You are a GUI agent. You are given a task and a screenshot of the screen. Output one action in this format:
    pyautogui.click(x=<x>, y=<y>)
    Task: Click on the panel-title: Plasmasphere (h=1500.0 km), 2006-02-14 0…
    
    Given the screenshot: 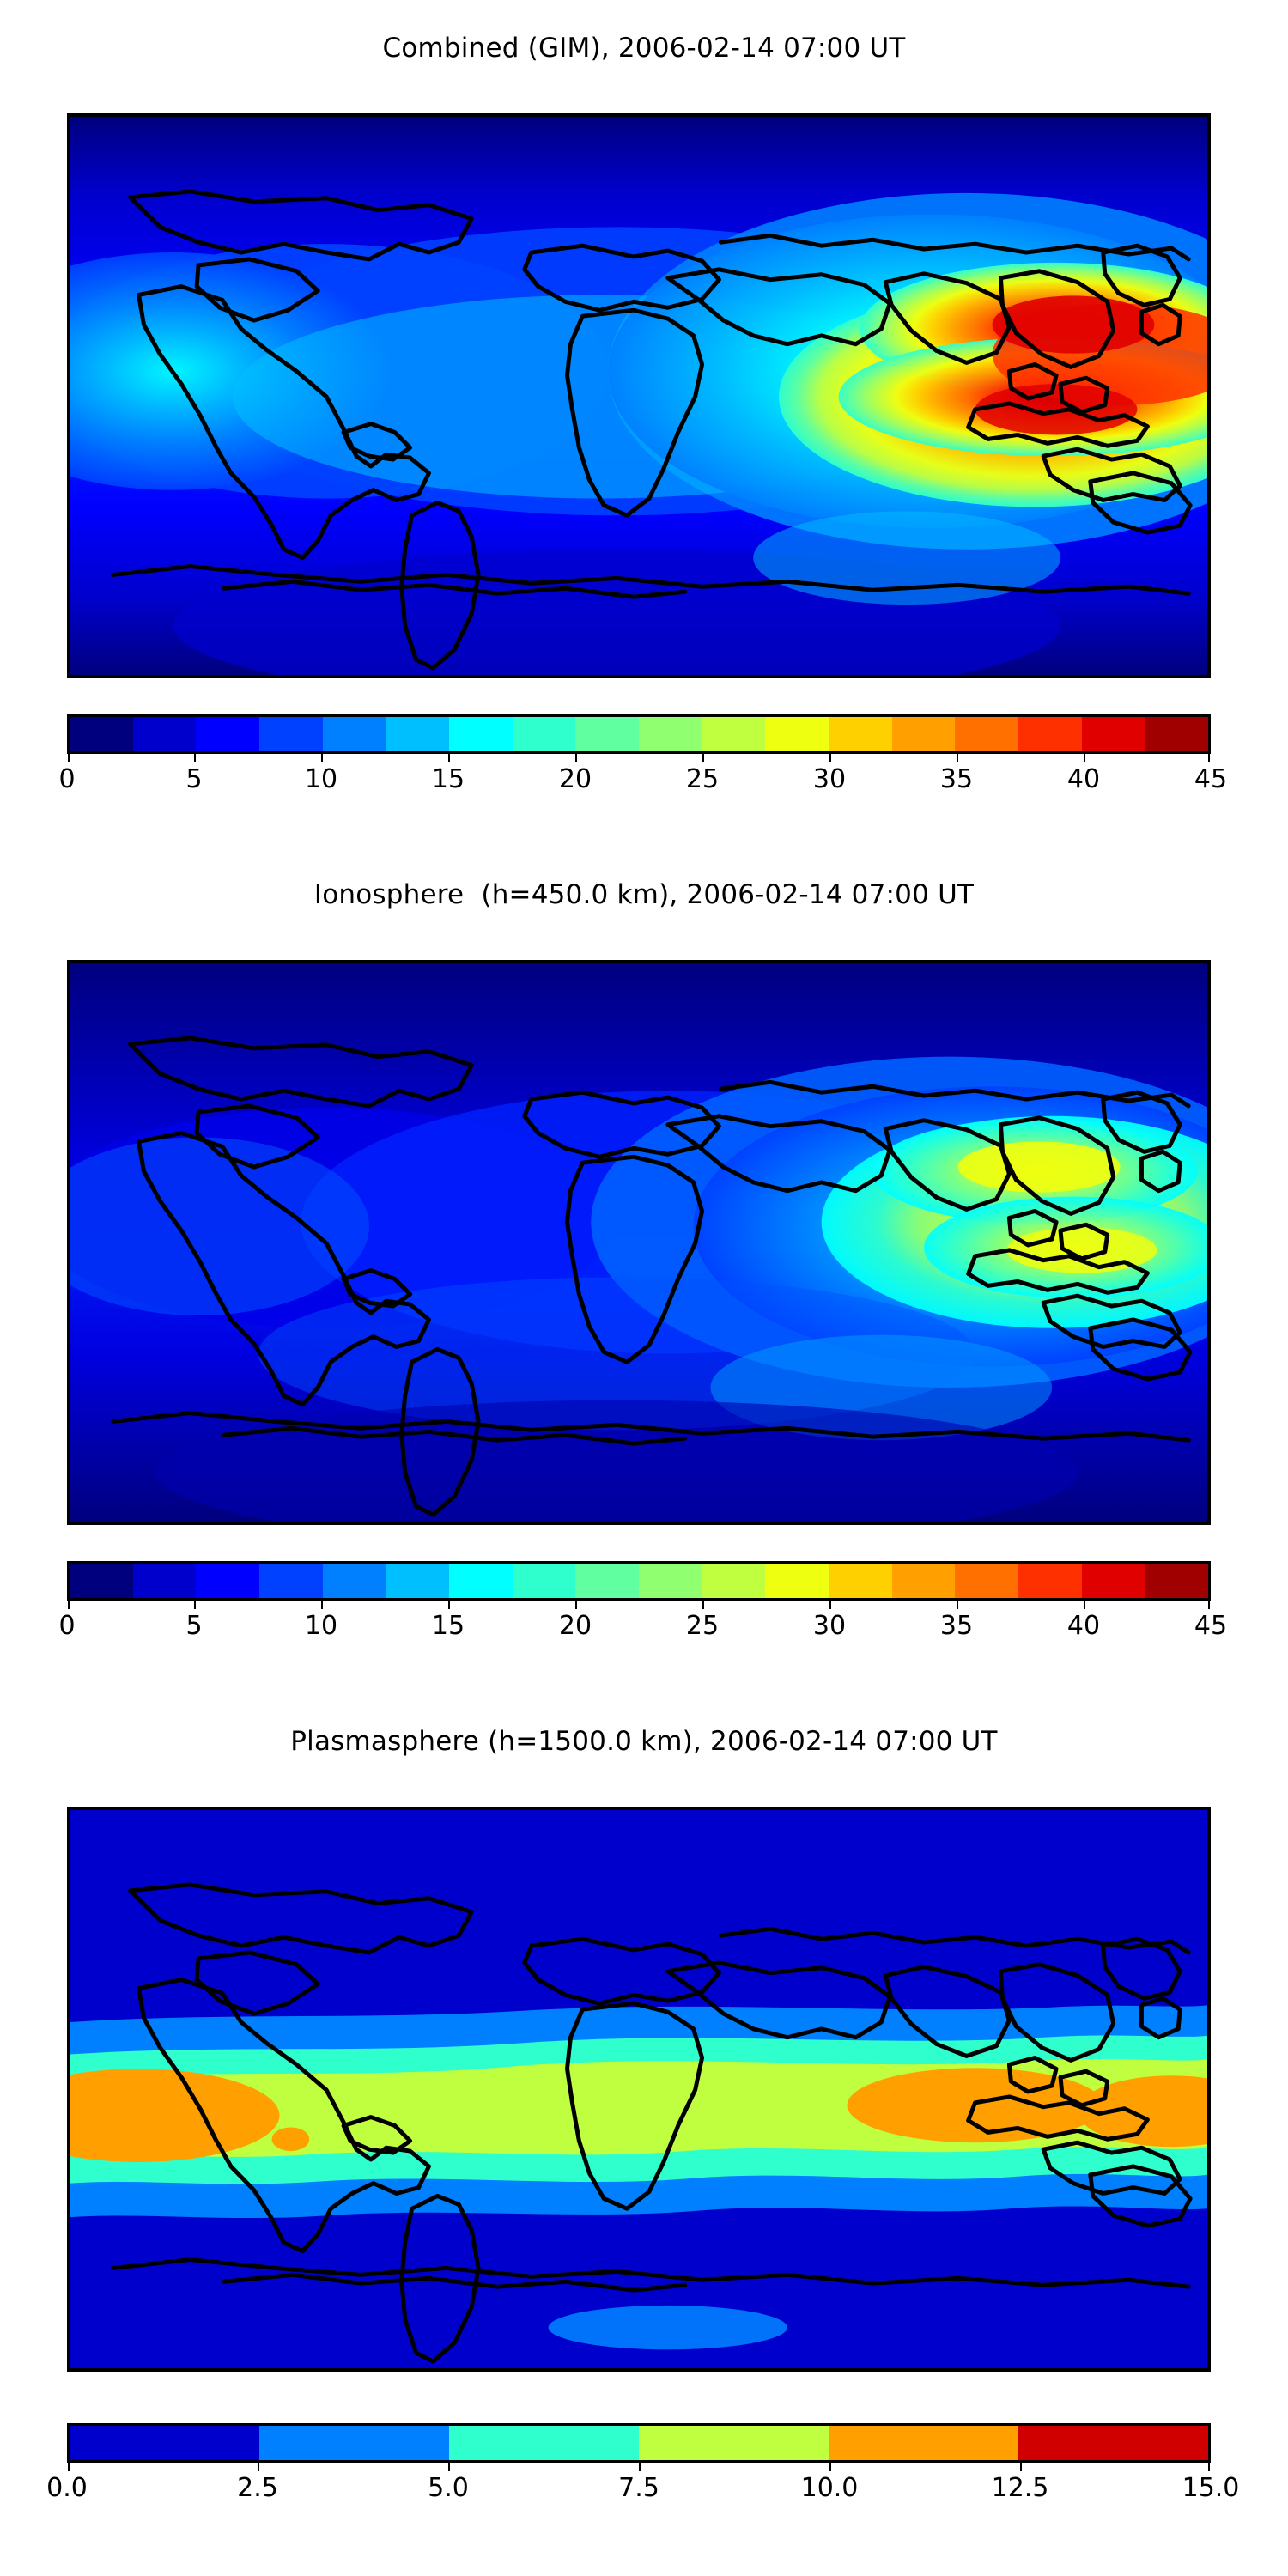 What is the action you would take?
    pyautogui.click(x=644, y=1741)
    